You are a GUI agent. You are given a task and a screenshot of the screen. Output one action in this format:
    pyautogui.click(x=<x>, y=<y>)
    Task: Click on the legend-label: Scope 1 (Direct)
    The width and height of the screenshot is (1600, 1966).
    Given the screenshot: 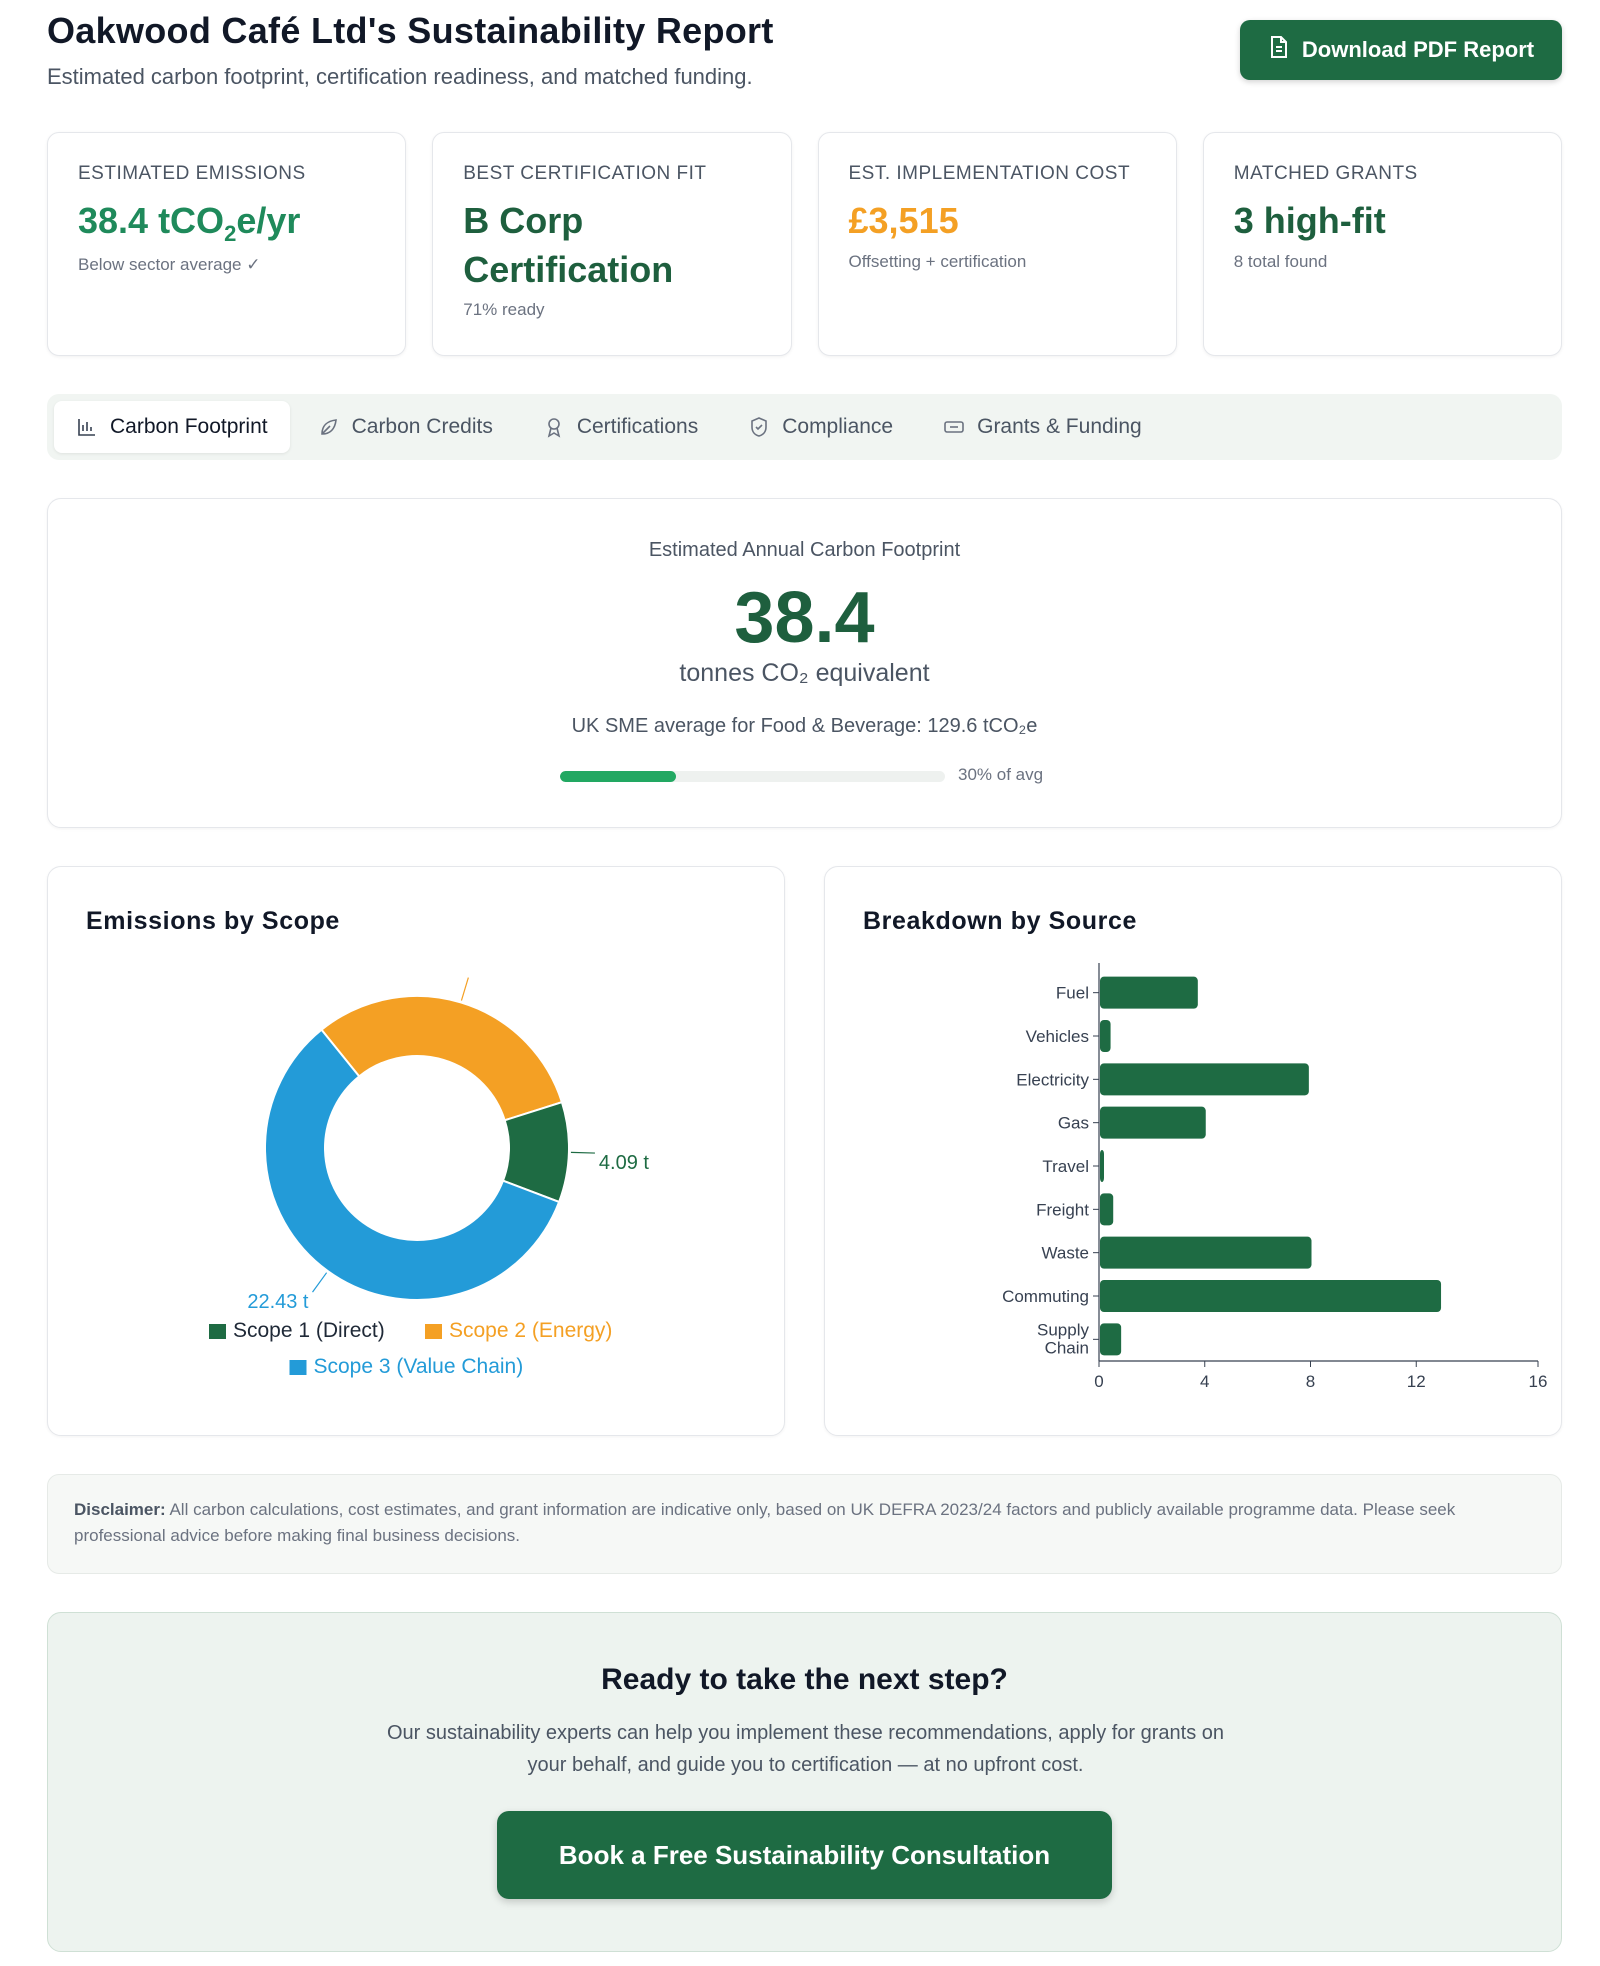 What is the action you would take?
    pyautogui.click(x=309, y=1330)
    